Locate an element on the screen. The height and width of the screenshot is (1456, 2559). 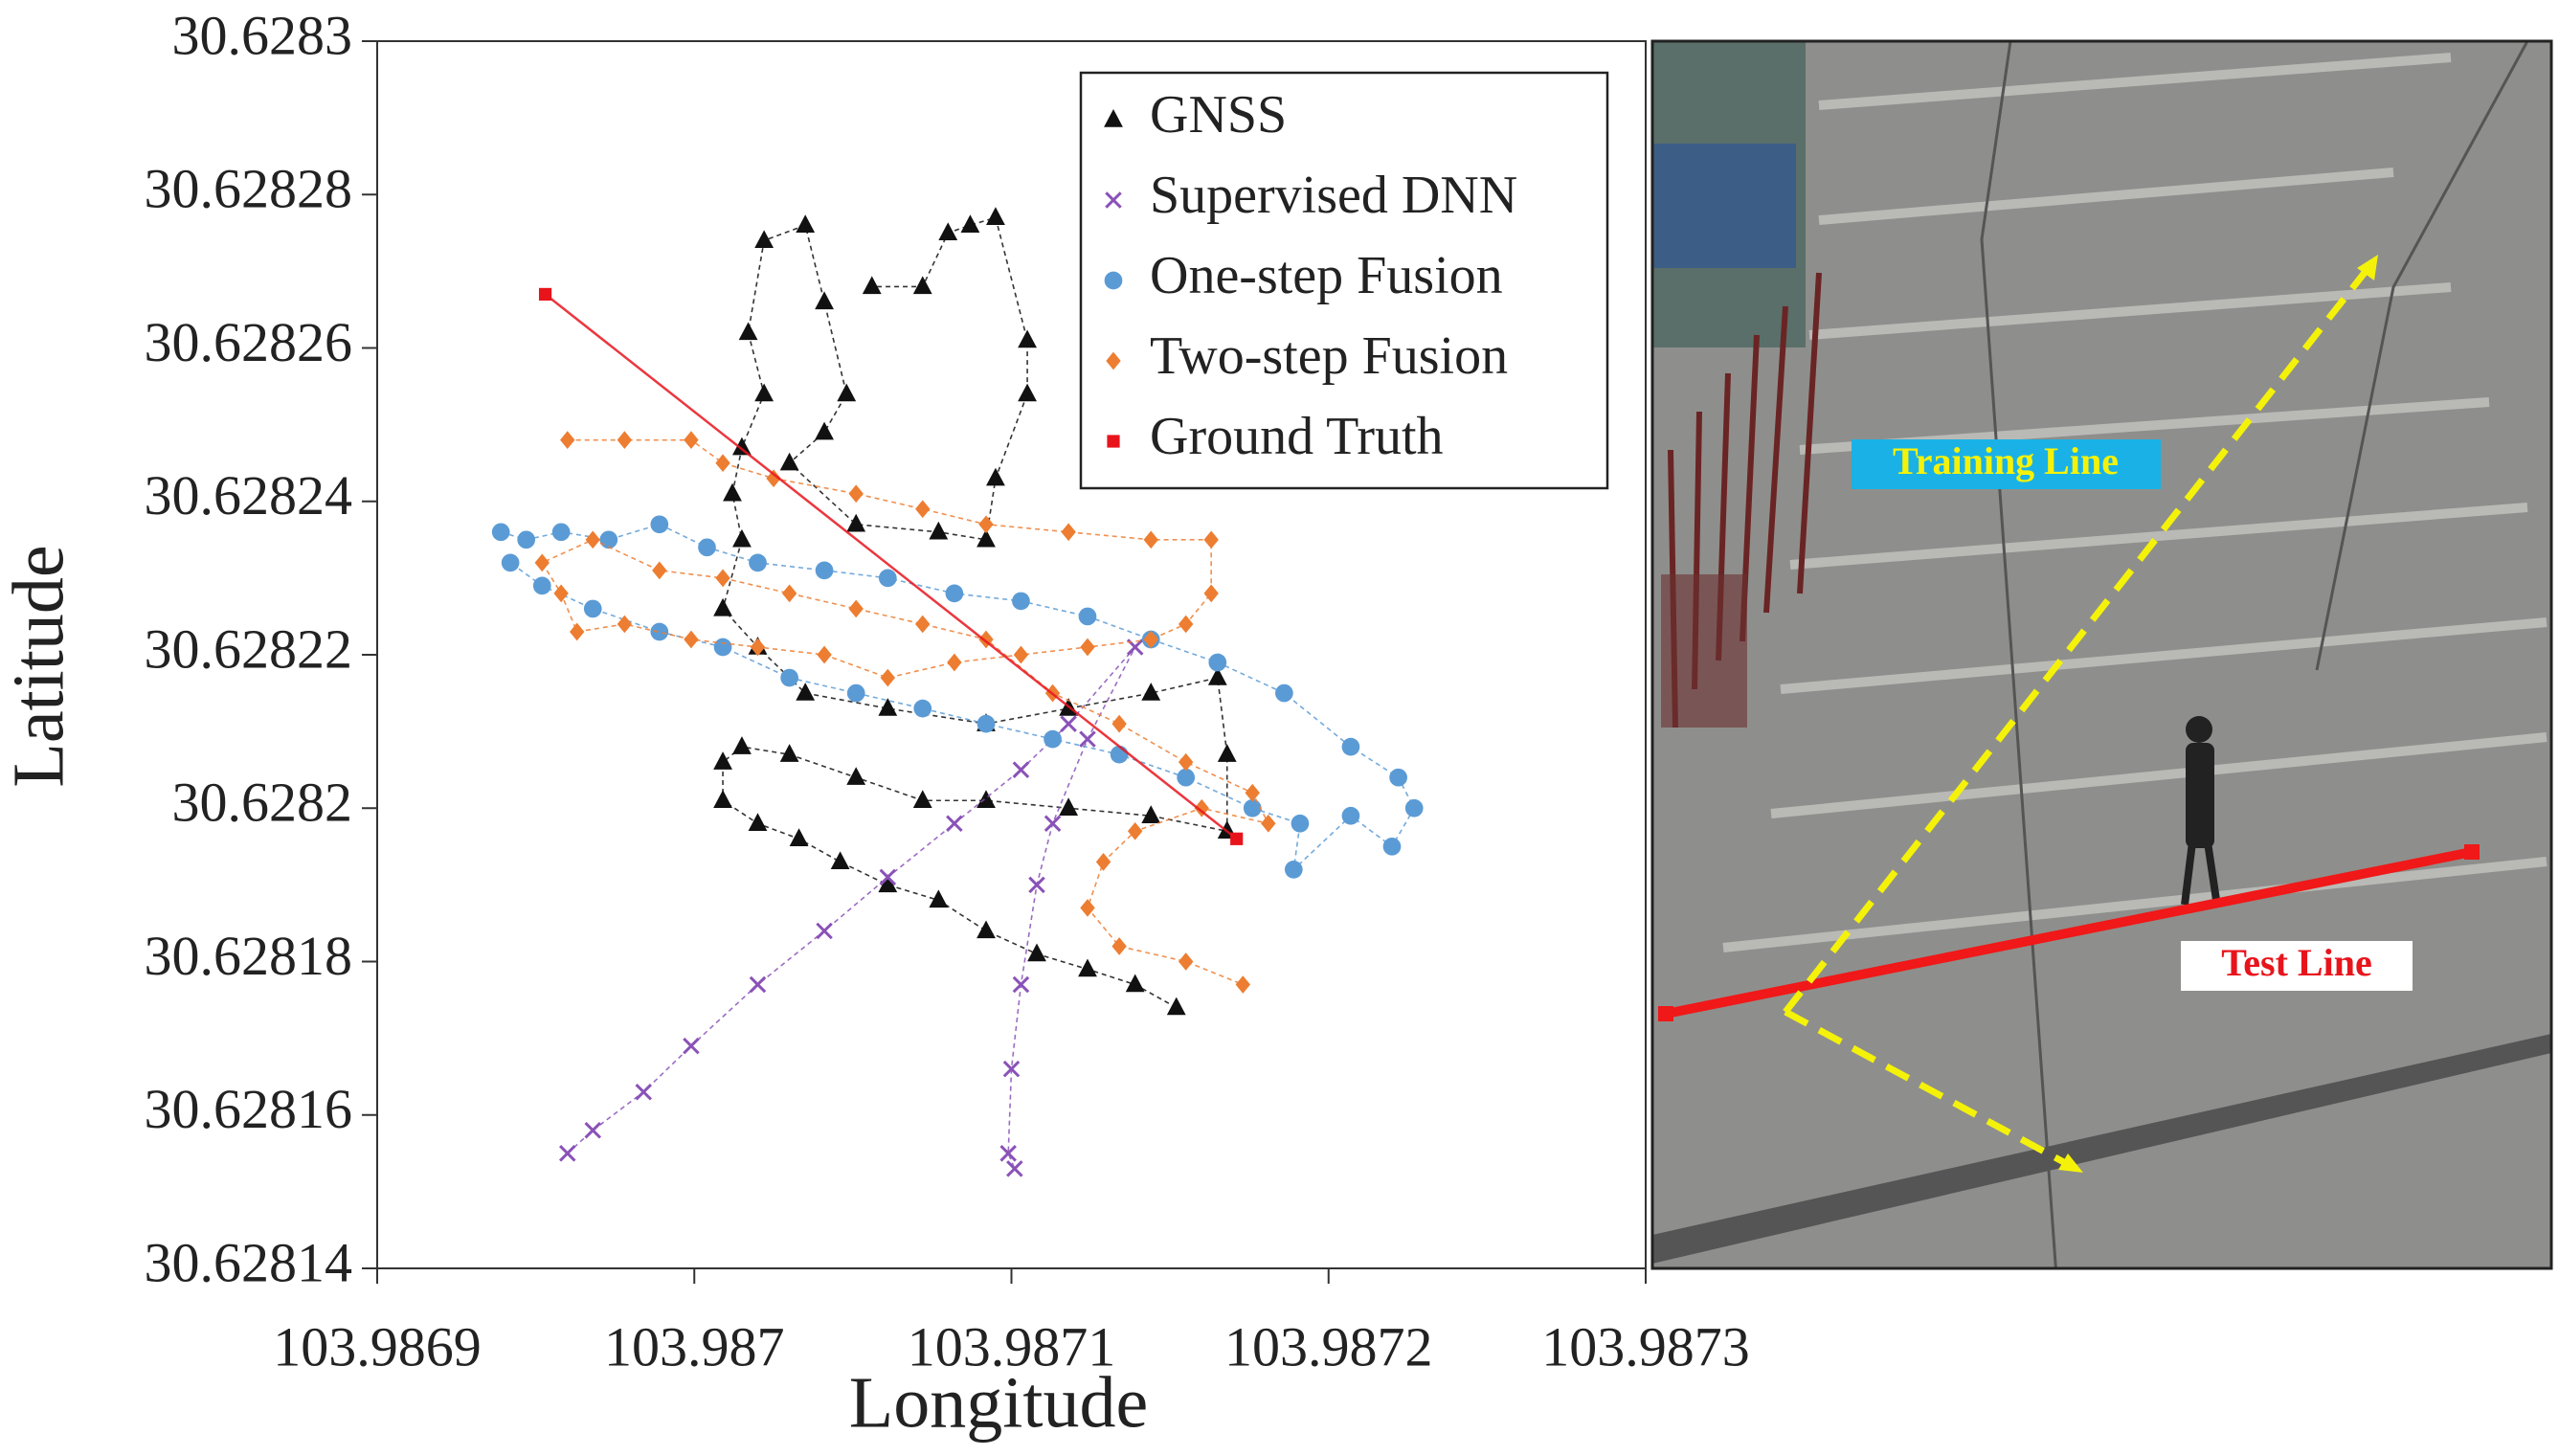
training-line is located at coordinates (2078, 639).